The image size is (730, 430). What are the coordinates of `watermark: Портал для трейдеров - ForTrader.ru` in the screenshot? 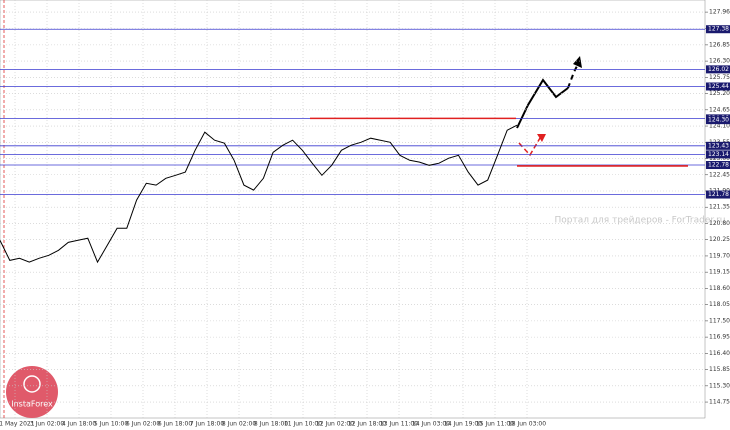 It's located at (639, 221).